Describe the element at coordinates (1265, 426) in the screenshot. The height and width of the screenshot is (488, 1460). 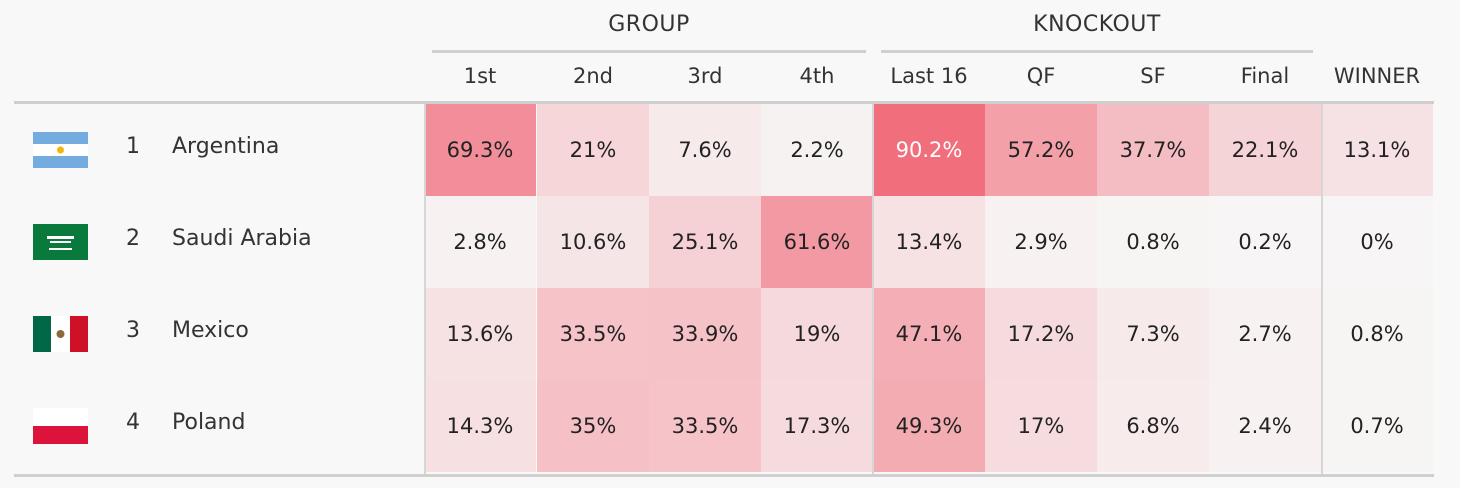
I see `heat-cell: 2.4%` at that location.